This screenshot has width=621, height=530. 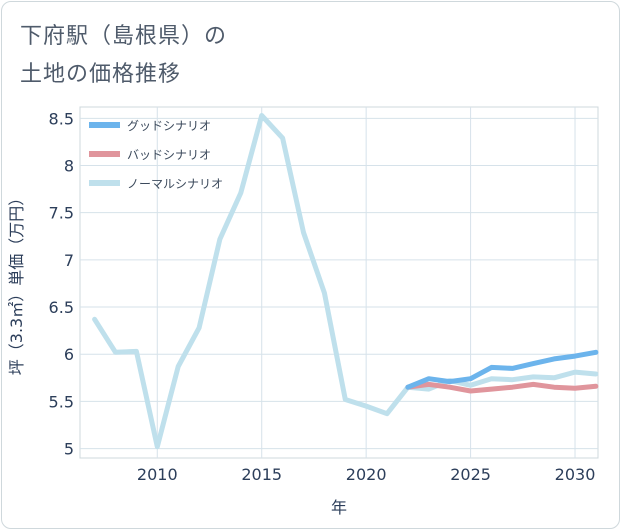 What do you see at coordinates (575, 474) in the screenshot?
I see `x-tick-2030: 2030` at bounding box center [575, 474].